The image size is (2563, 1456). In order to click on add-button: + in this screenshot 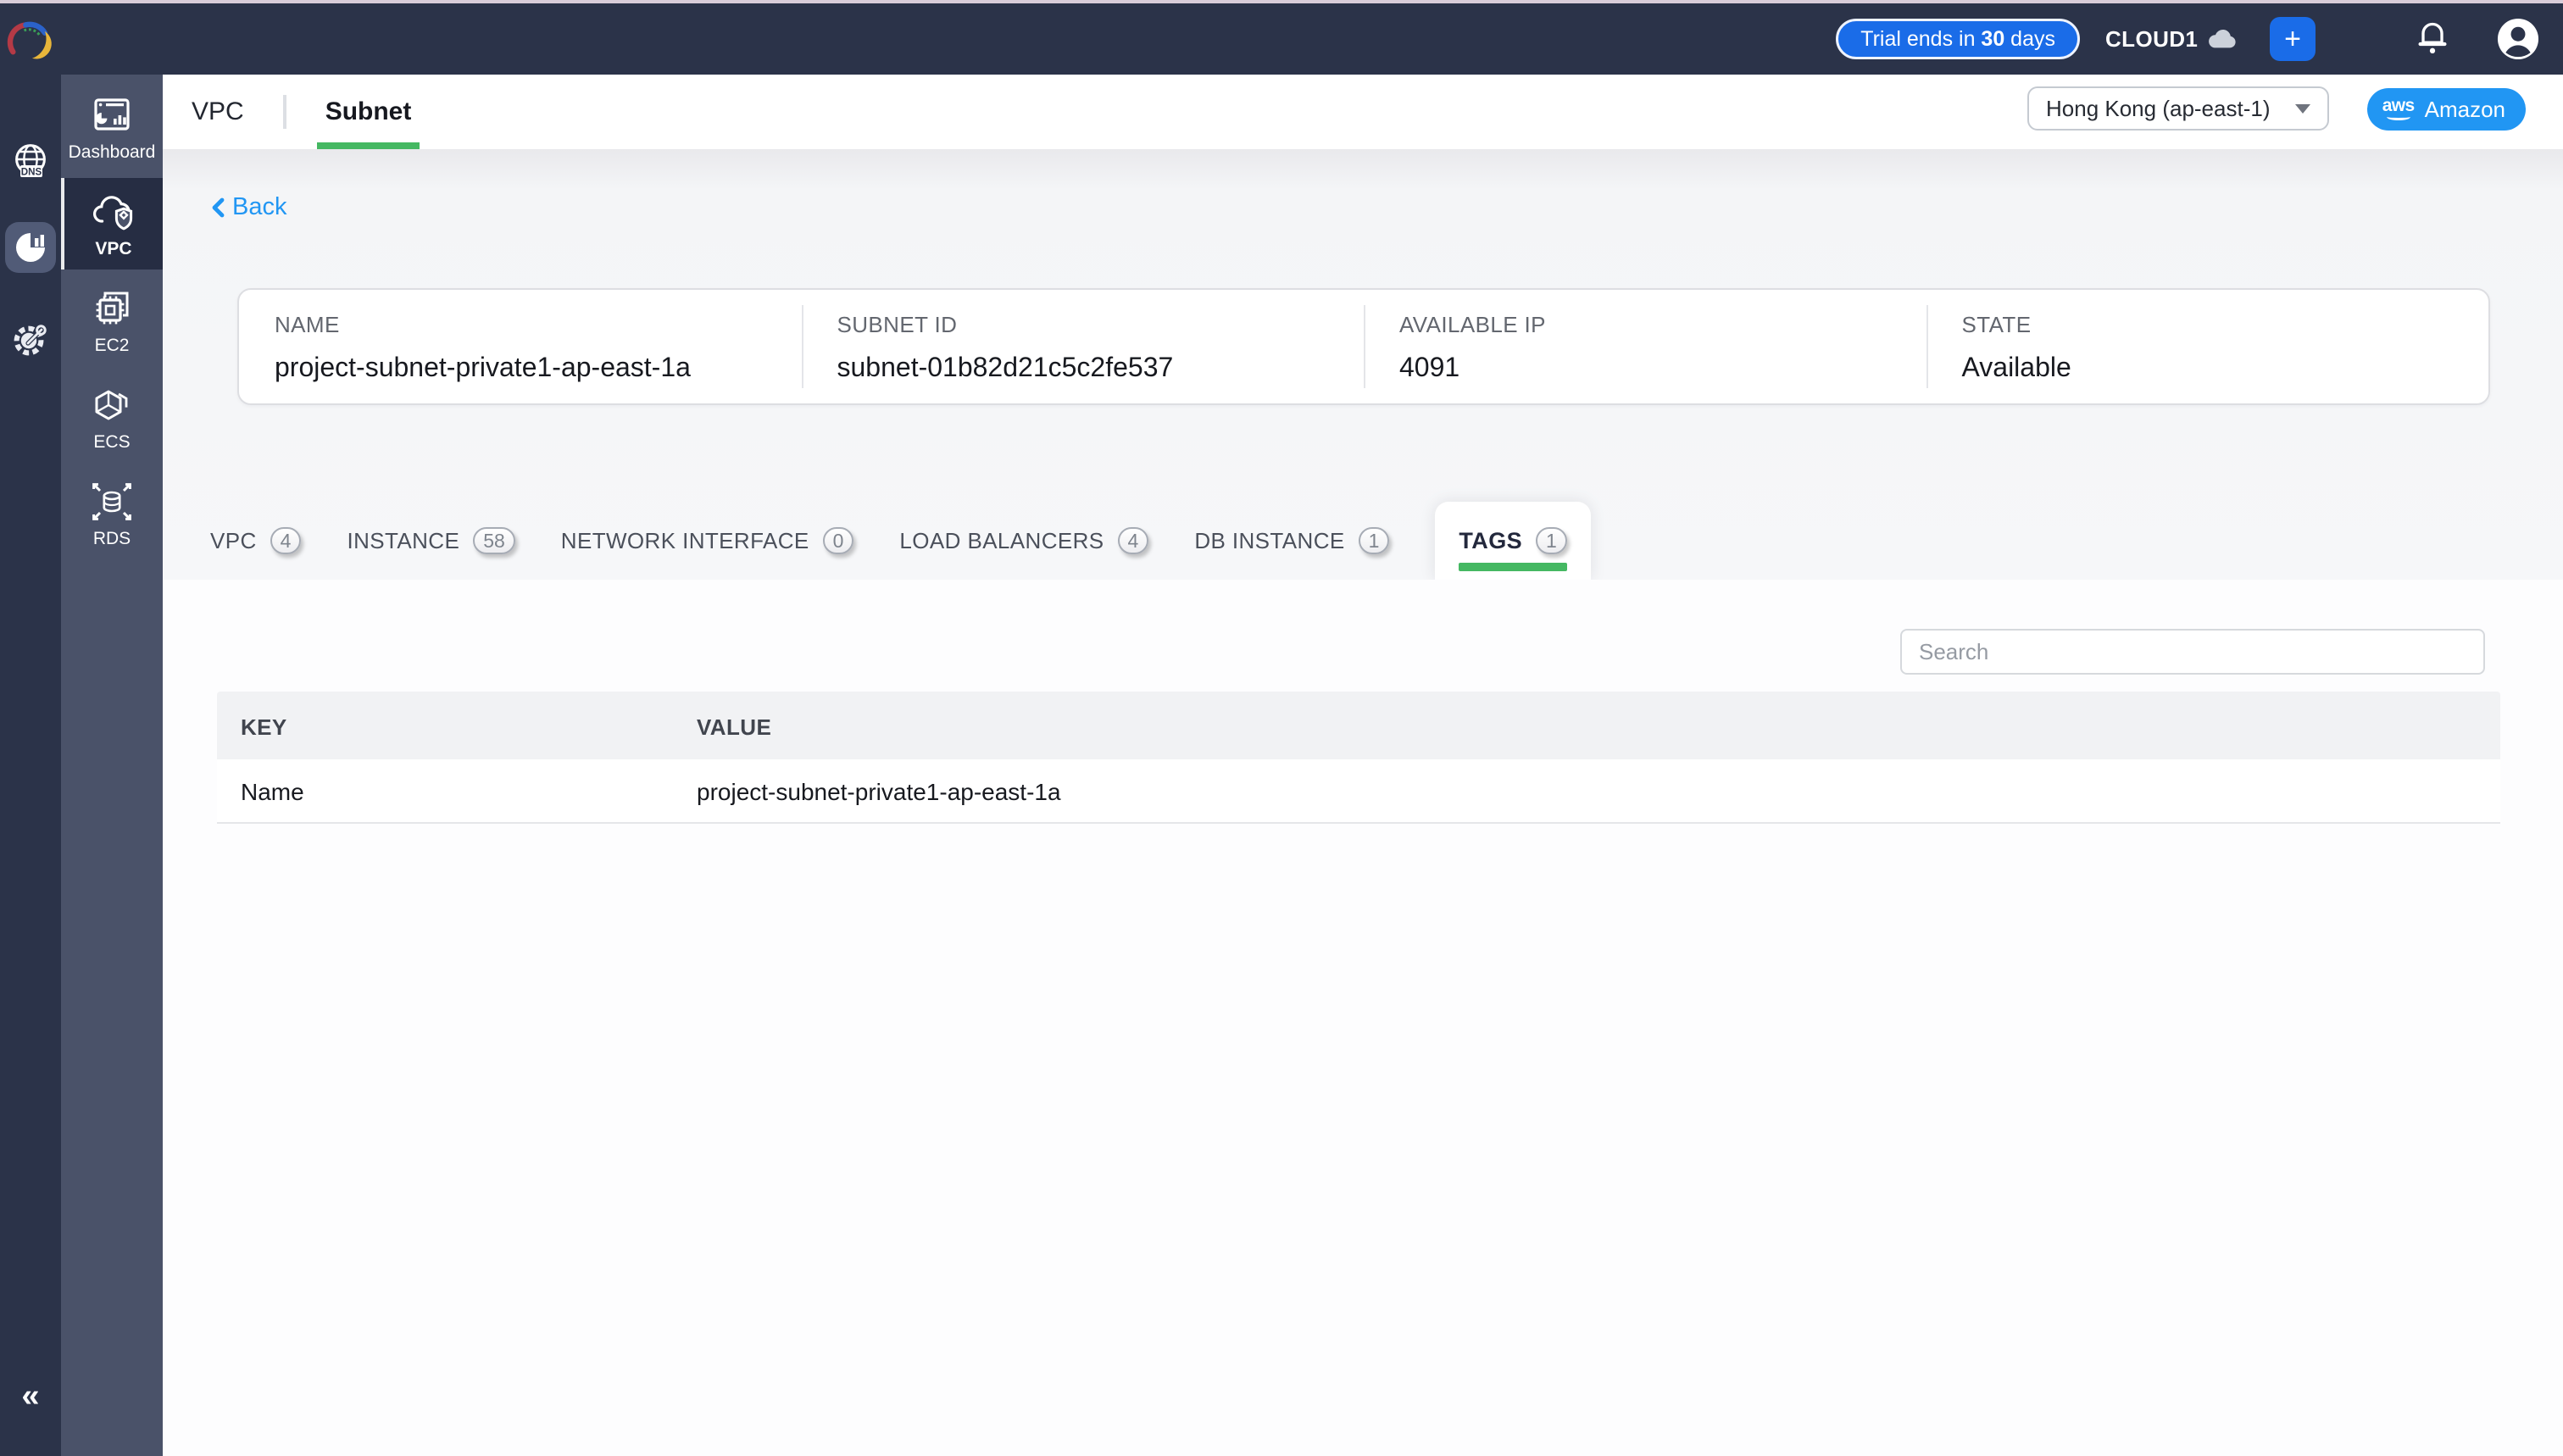, I will do `click(2293, 39)`.